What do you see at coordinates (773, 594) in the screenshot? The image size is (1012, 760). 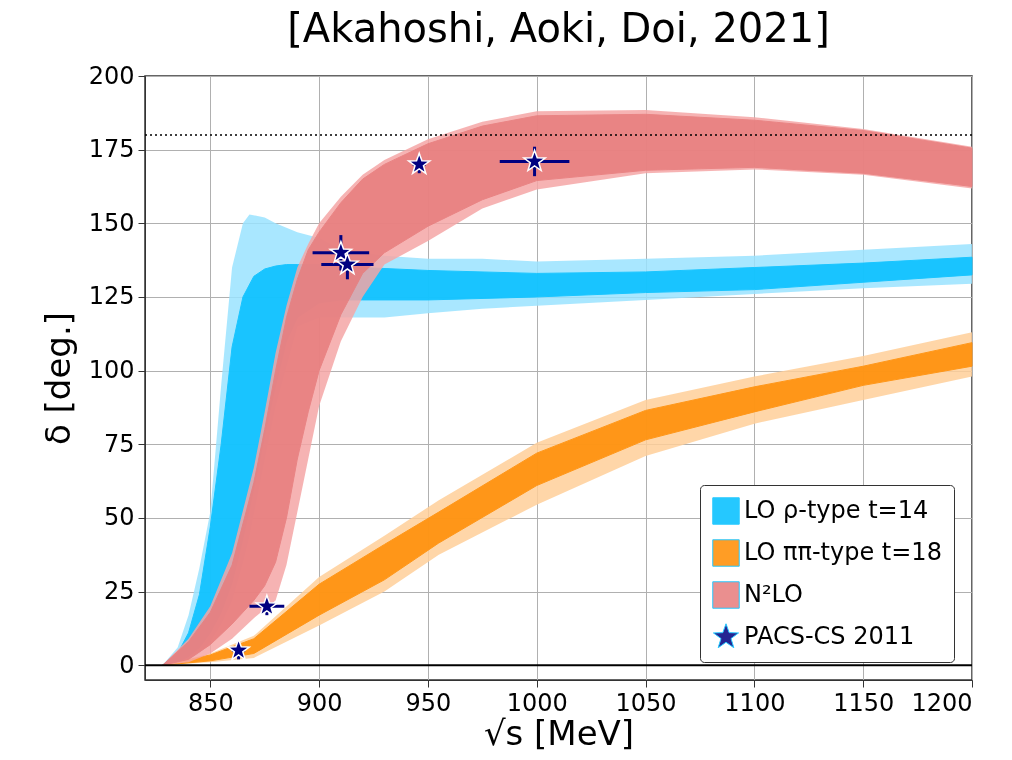 I see `legend-label: N²LO` at bounding box center [773, 594].